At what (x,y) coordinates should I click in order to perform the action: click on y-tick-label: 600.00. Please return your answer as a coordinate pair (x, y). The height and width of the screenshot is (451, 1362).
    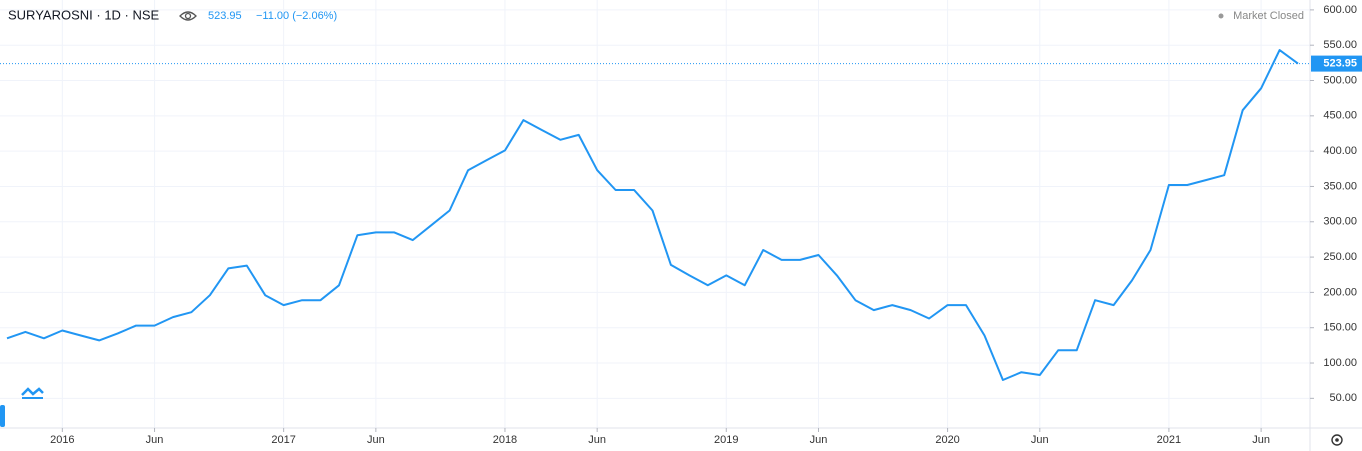
    Looking at the image, I should click on (1340, 10).